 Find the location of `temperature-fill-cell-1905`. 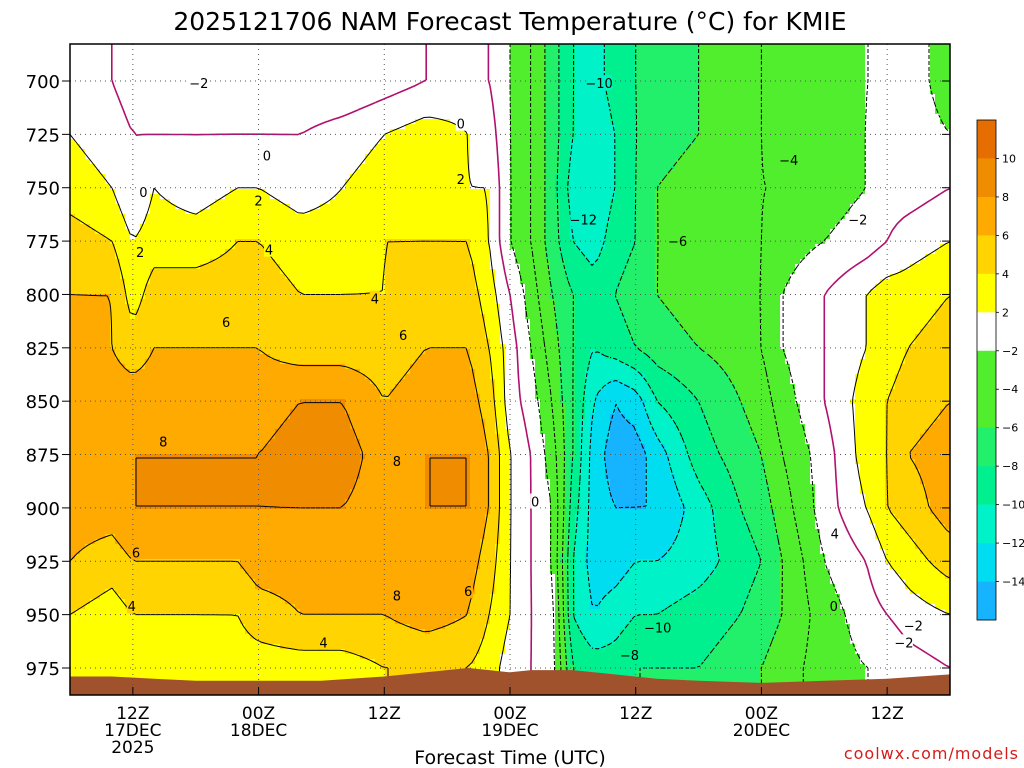

temperature-fill-cell-1905 is located at coordinates (425, 667).